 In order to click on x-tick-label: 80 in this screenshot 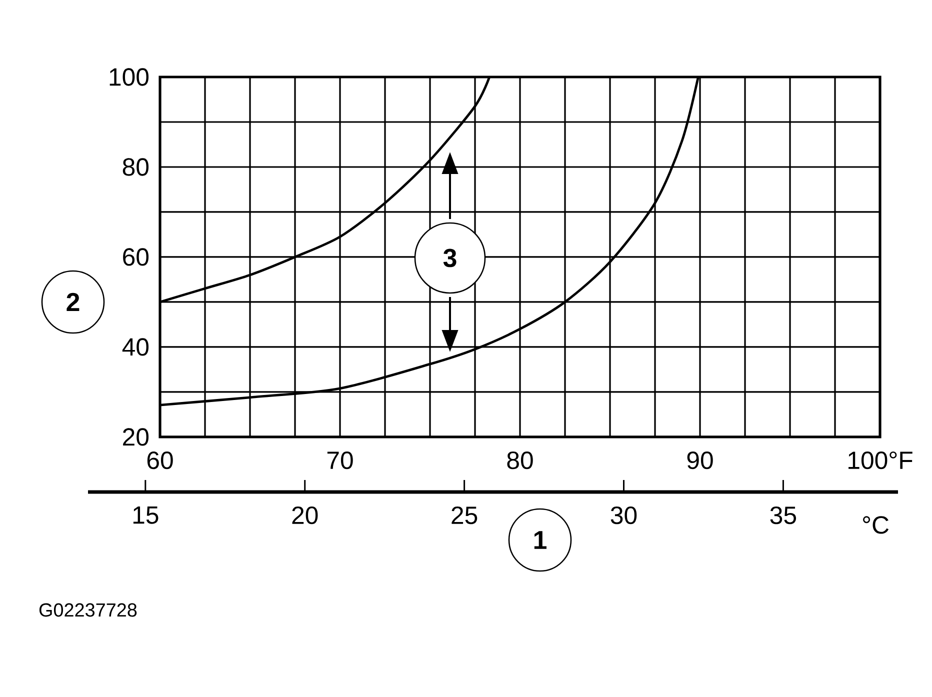, I will do `click(520, 460)`.